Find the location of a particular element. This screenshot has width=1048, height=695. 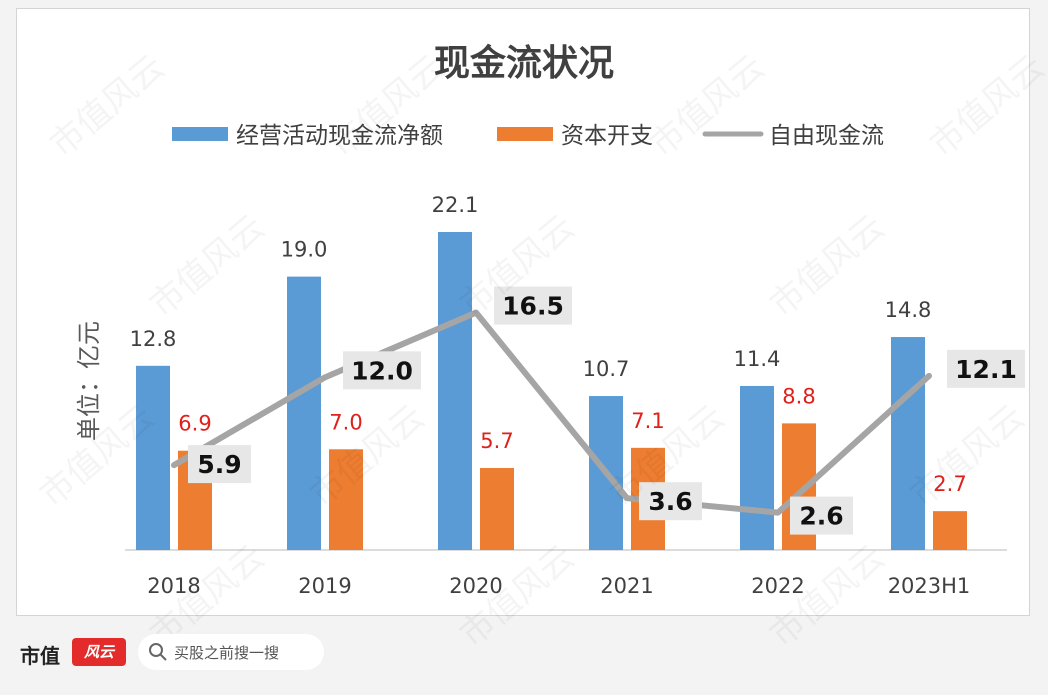

label-operating-cashflow-2019: 19.0 is located at coordinates (304, 250).